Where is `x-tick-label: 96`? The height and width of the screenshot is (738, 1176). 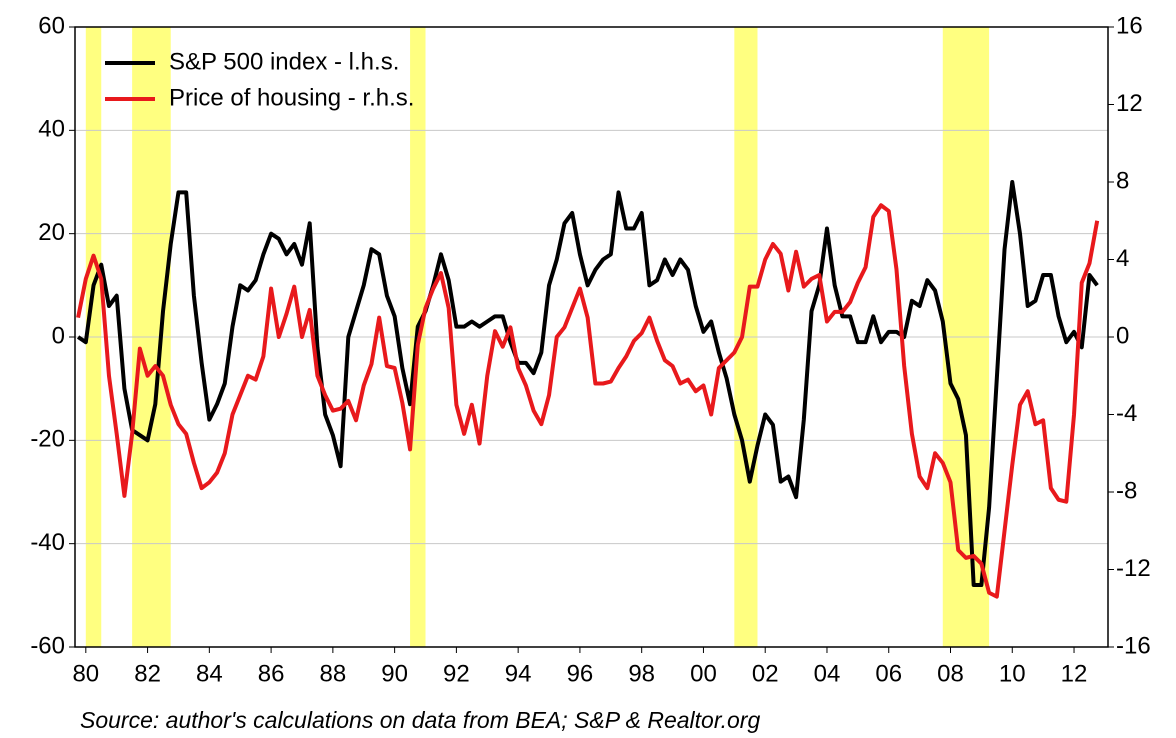 x-tick-label: 96 is located at coordinates (580, 673).